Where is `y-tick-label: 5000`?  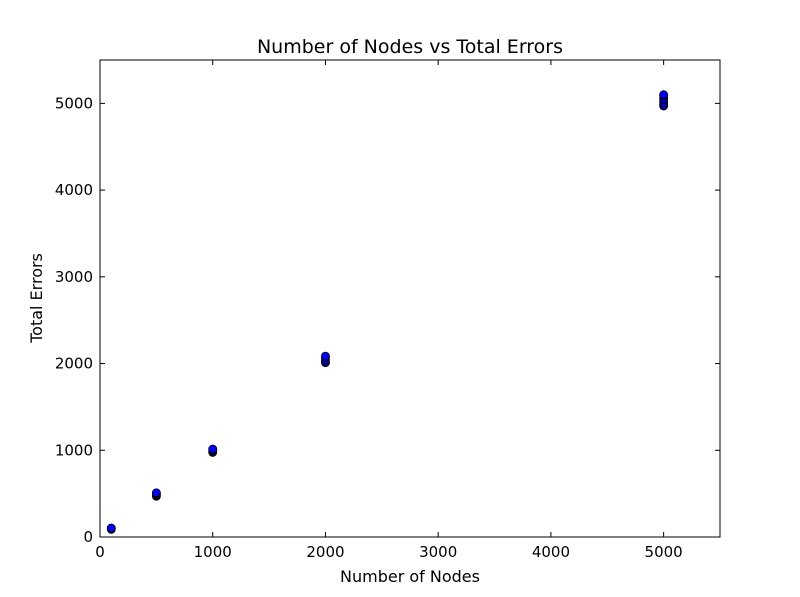
y-tick-label: 5000 is located at coordinates (74, 103).